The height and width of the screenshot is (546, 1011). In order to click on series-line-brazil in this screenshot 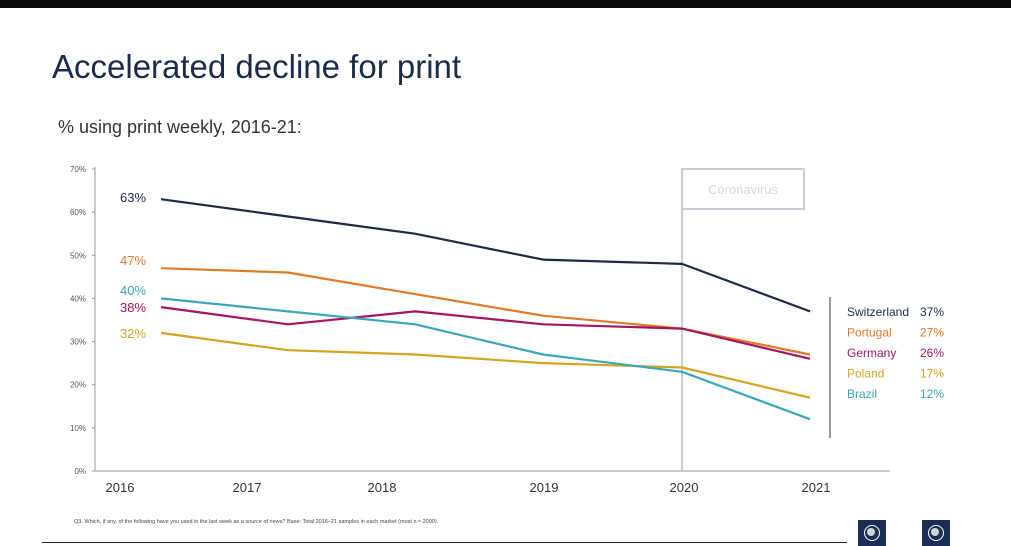, I will do `click(485, 359)`.